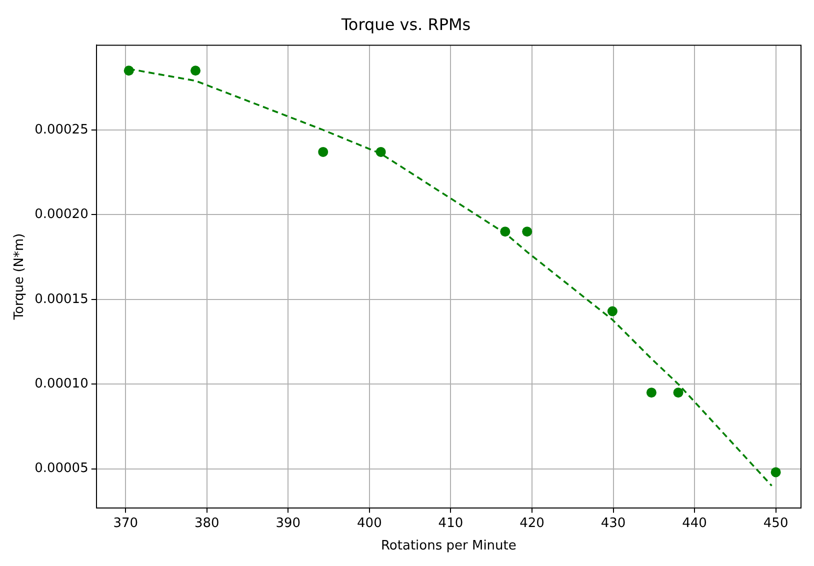  Describe the element at coordinates (20, 277) in the screenshot. I see `y-axis-title: Torque (N*m)` at that location.